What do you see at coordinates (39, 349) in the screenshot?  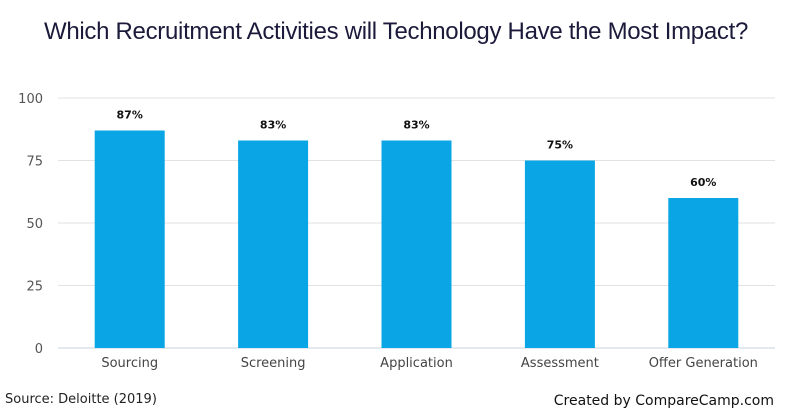 I see `y-tick-label: 0` at bounding box center [39, 349].